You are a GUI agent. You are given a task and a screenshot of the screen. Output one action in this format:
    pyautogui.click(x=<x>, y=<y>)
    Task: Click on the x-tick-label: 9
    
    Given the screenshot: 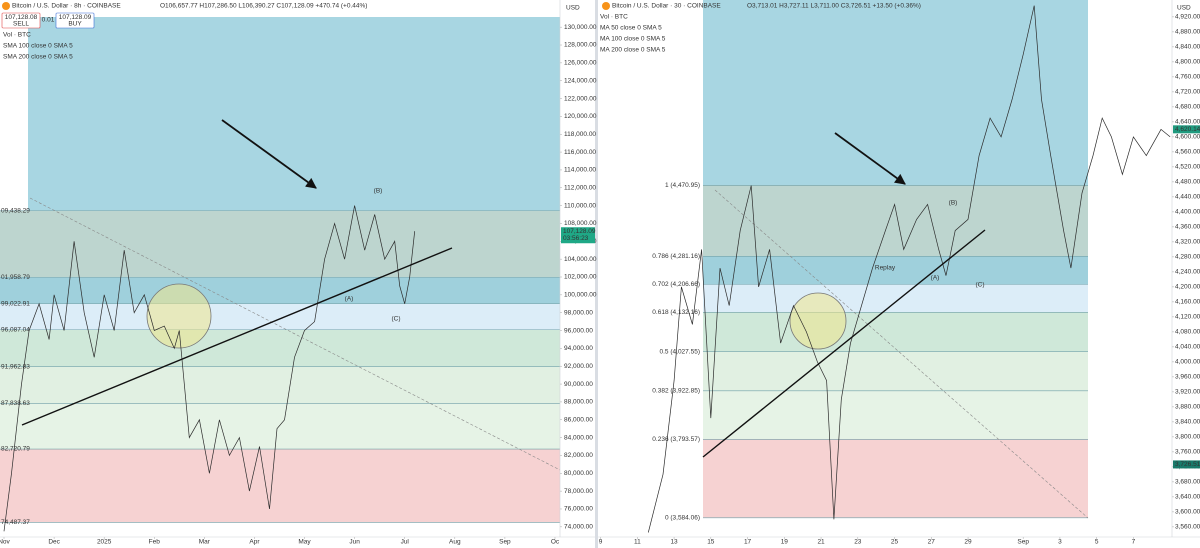 What is the action you would take?
    pyautogui.click(x=601, y=542)
    